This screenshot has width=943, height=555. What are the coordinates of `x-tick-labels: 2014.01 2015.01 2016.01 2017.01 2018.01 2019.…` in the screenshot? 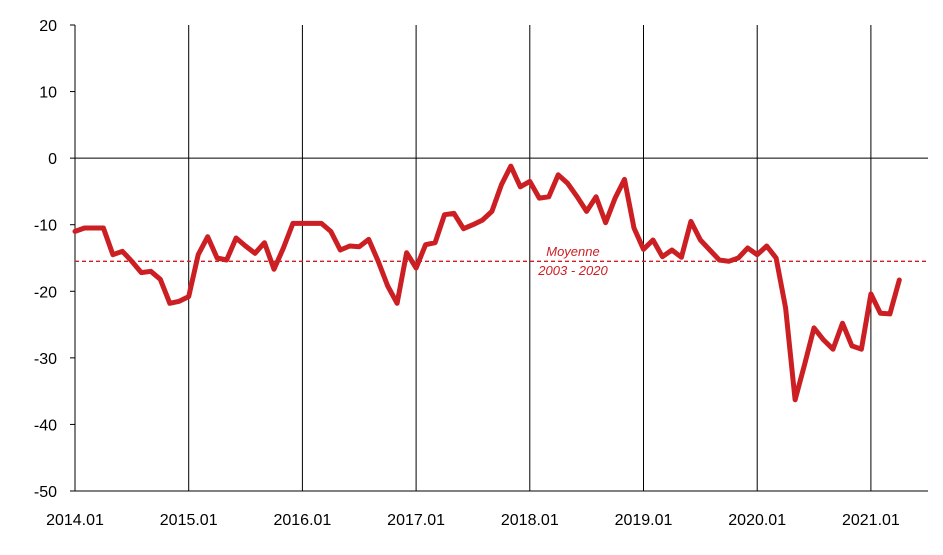 It's located at (473, 520).